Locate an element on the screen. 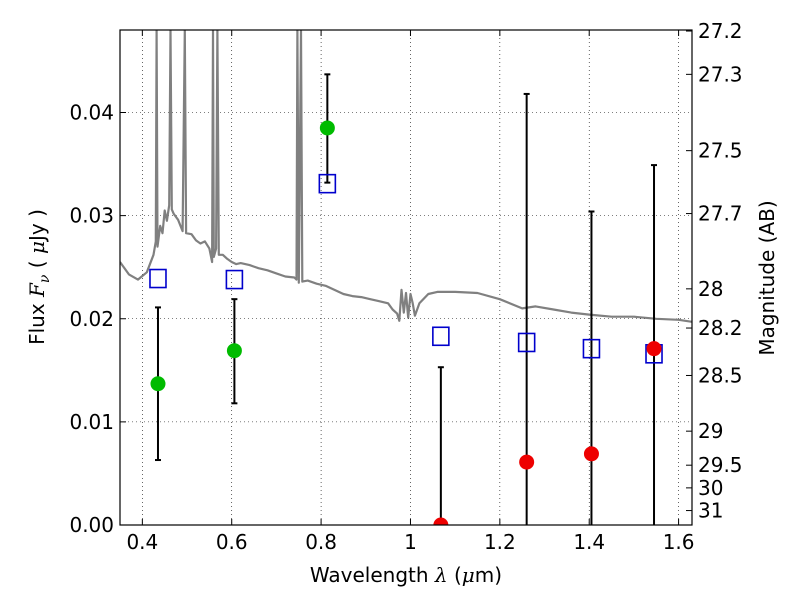 This screenshot has width=800, height=600. x-tick-labels: 0.4 0.6 0.8 1 1.2 1.4 1.6 is located at coordinates (410, 542).